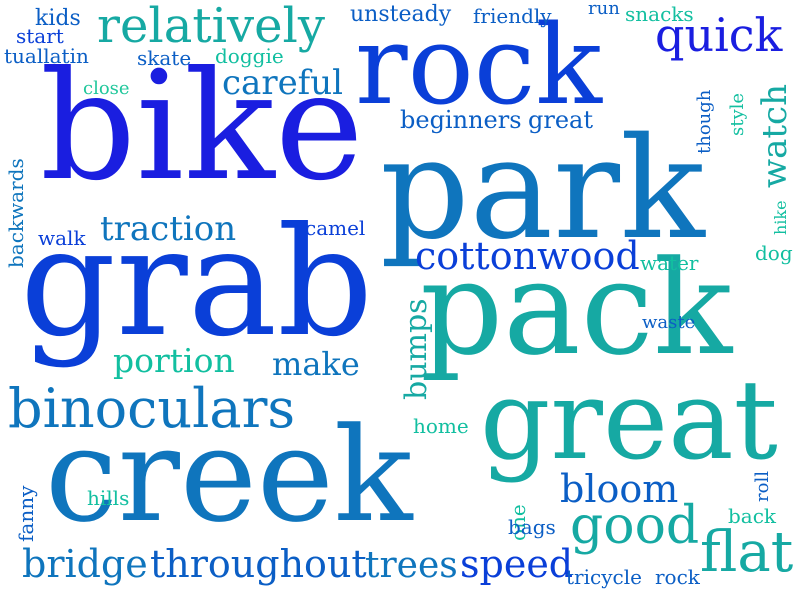 Image resolution: width=800 pixels, height=600 pixels. Describe the element at coordinates (202, 127) in the screenshot. I see `word-bike: bike` at that location.